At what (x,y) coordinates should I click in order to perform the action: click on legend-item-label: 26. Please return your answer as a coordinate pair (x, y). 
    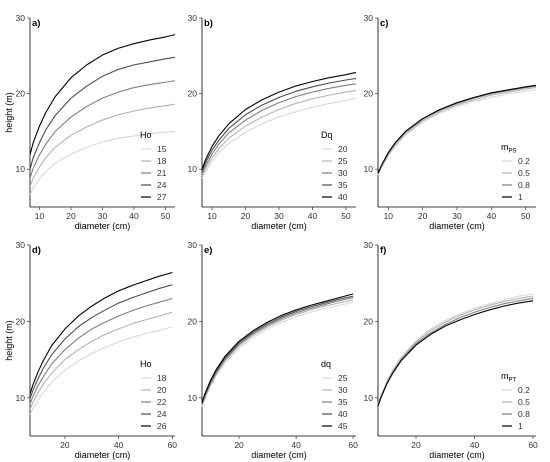
    Looking at the image, I should click on (162, 426).